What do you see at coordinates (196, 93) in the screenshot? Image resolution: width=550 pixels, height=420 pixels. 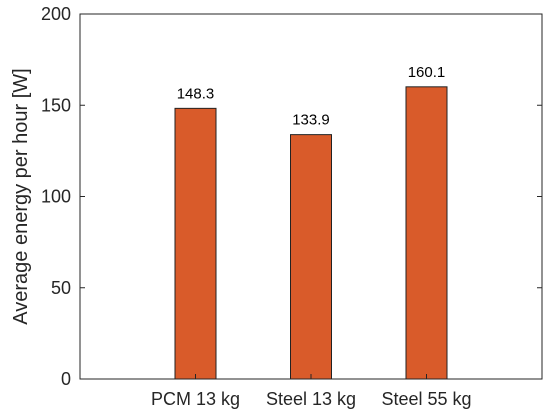 I see `bar-value-label: 148.3` at bounding box center [196, 93].